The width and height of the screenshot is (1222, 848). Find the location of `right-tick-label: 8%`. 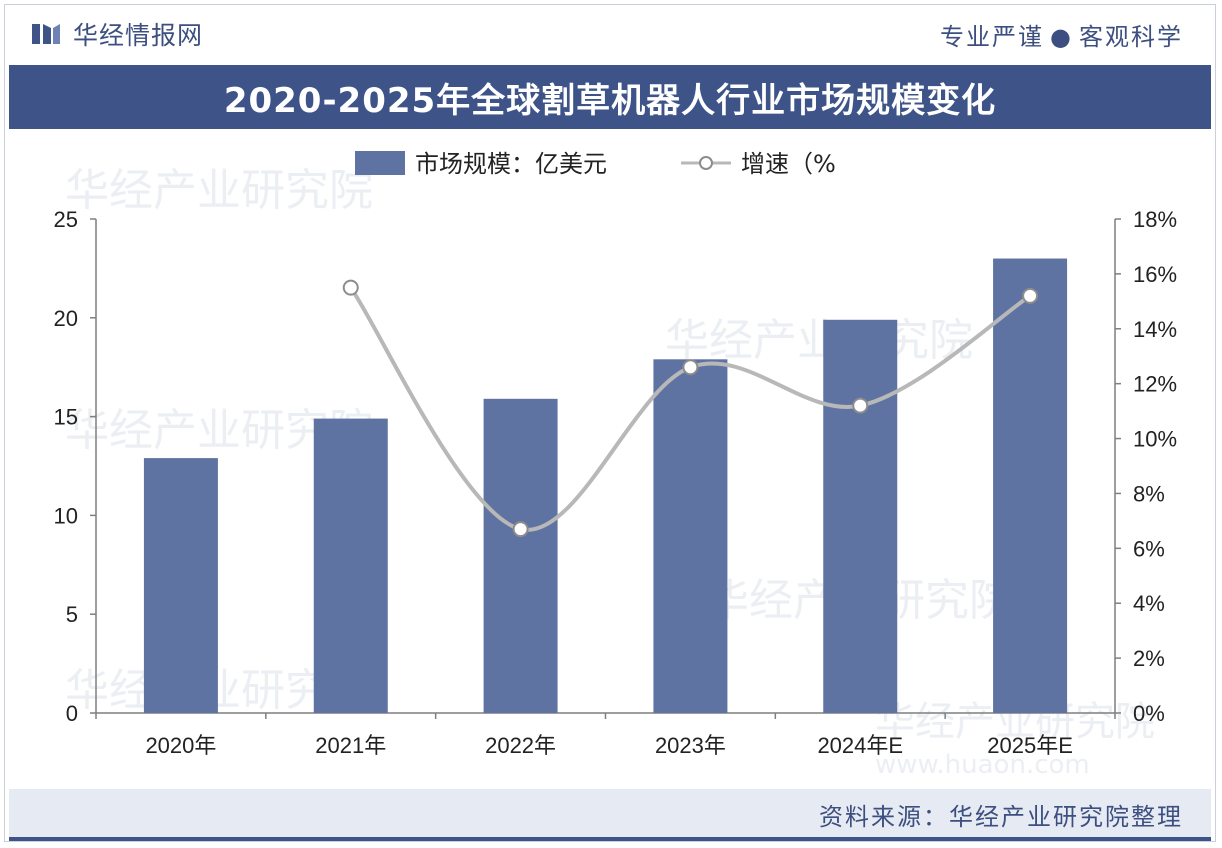

right-tick-label: 8% is located at coordinates (1149, 493).